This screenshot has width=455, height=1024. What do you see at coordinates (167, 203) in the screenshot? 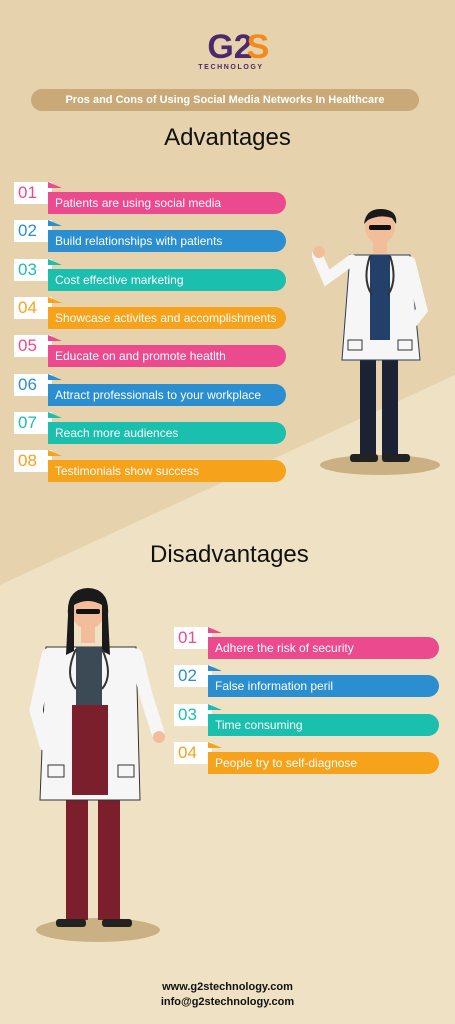
I see `advantages-item-label: Patients are using social media` at bounding box center [167, 203].